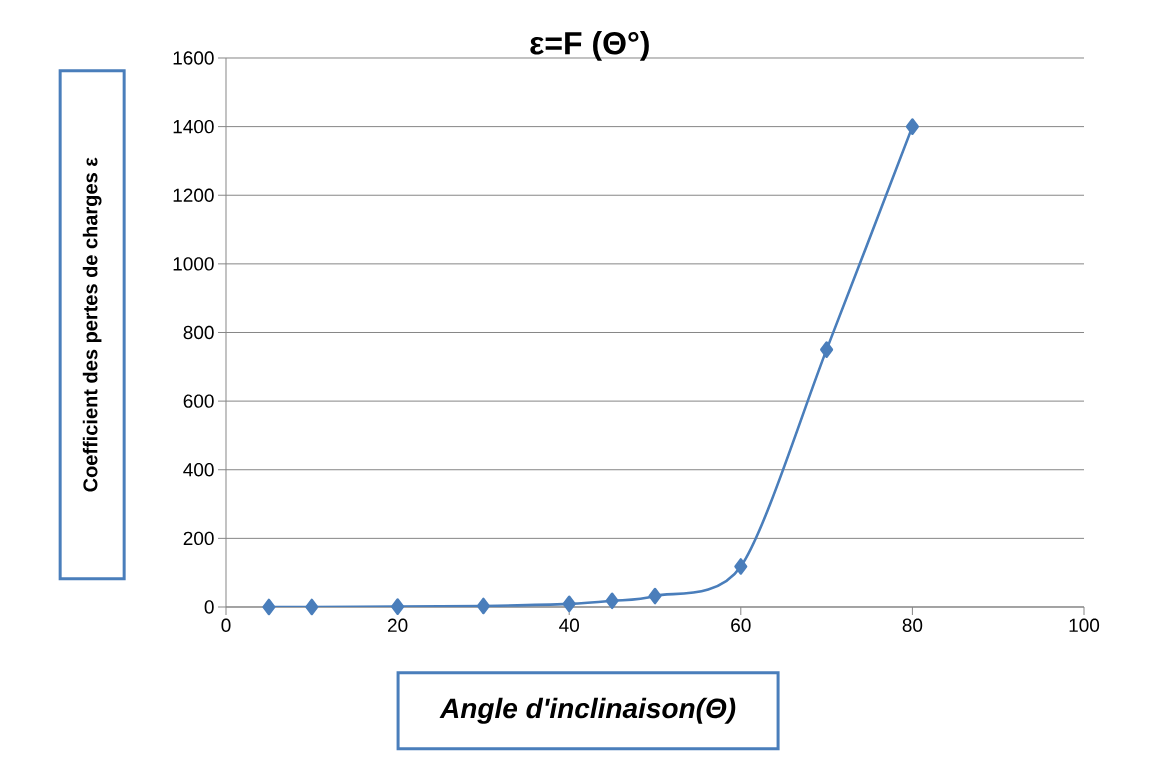 This screenshot has width=1164, height=765. I want to click on y-tick-label: 0, so click(209, 607).